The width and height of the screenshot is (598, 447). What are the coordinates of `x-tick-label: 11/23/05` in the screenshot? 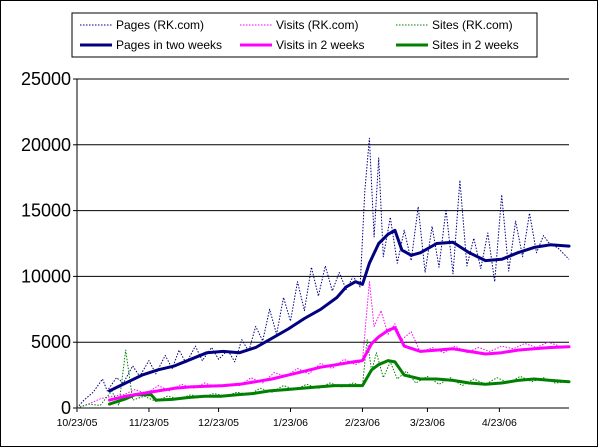 It's located at (149, 423).